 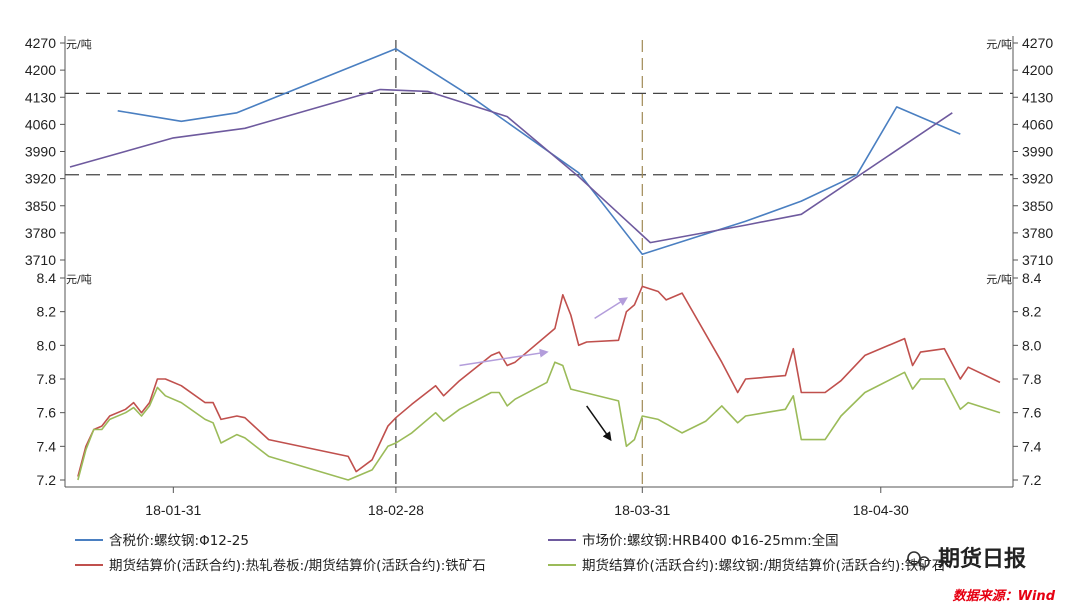 I want to click on bottom-panel-left-tick-label: 7.8, so click(x=47, y=379).